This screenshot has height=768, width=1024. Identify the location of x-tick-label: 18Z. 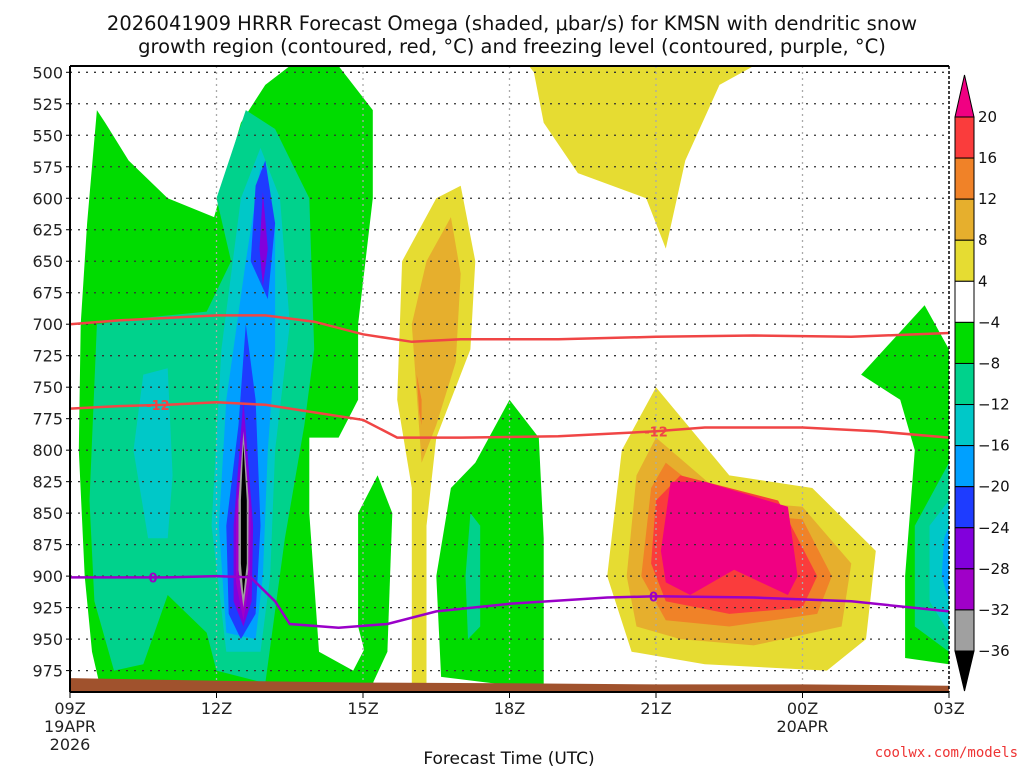
(509, 708).